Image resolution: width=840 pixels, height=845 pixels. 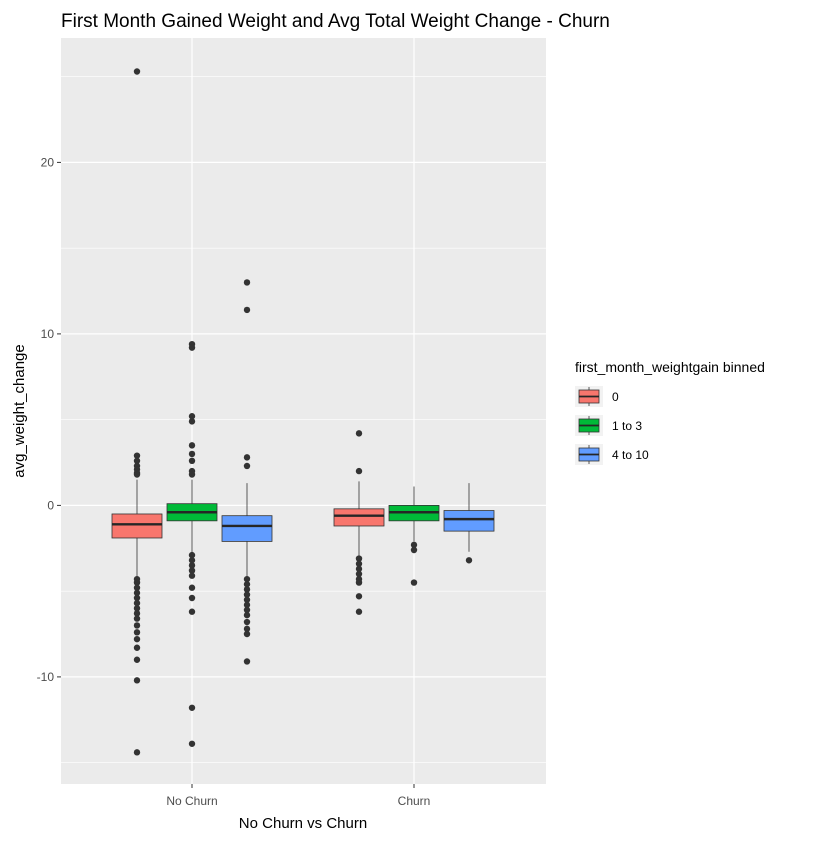 I want to click on legend-label: 1 to 3, so click(x=627, y=426).